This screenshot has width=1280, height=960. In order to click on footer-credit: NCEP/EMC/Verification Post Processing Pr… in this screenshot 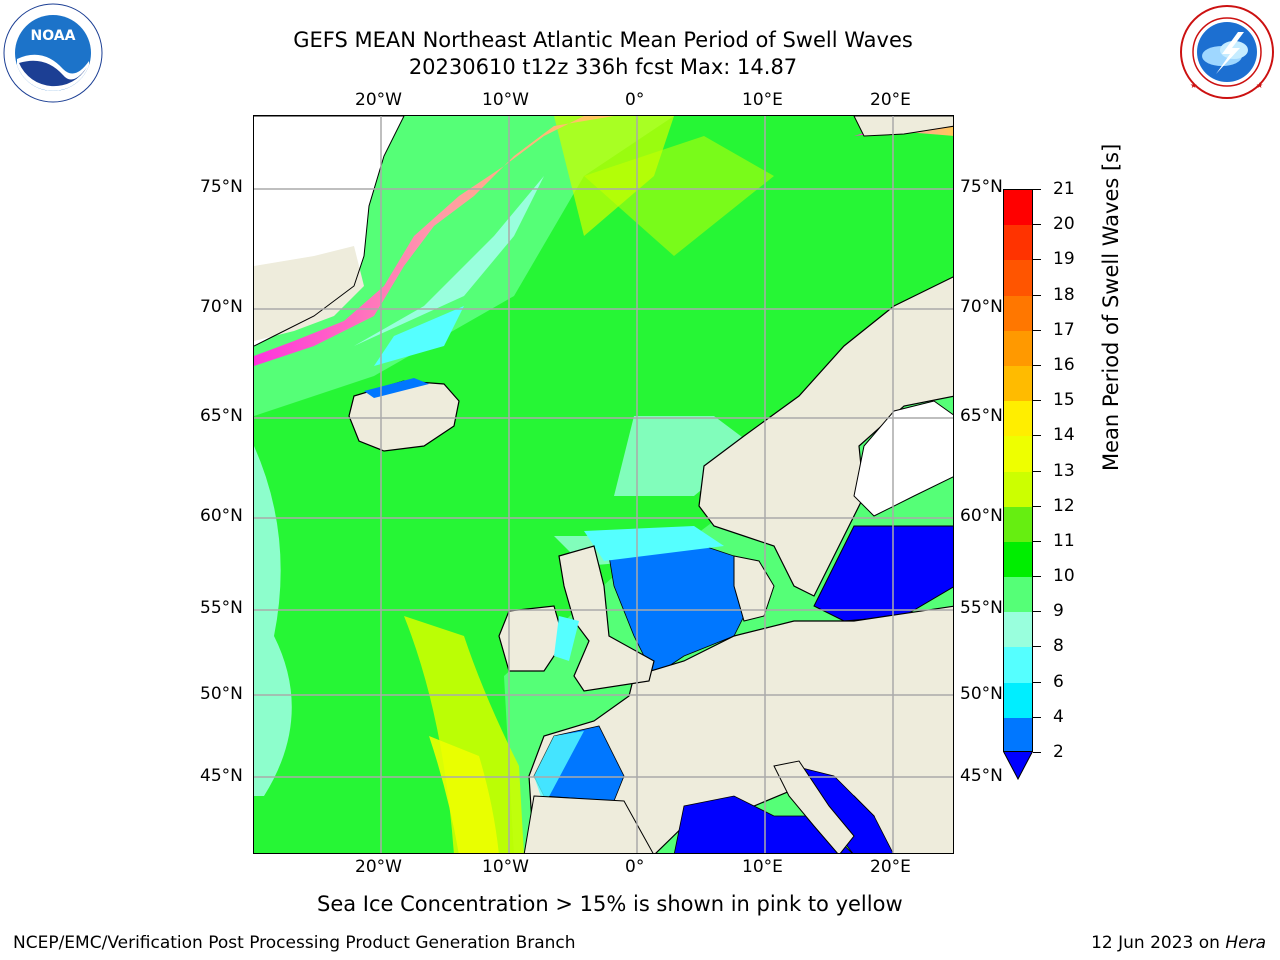, I will do `click(294, 943)`.